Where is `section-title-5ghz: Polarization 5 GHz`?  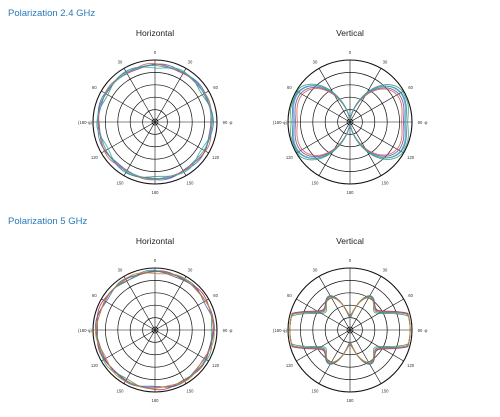
section-title-5ghz: Polarization 5 GHz is located at coordinates (48, 221).